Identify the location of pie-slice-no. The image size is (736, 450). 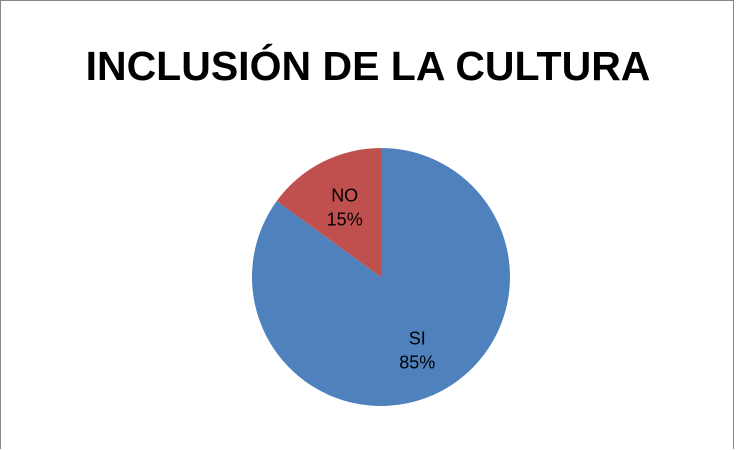
(328, 212).